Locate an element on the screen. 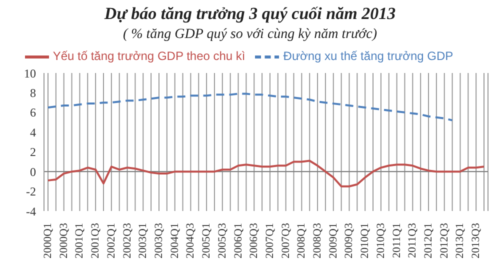 The image size is (500, 274). y-tick-label: 4 is located at coordinates (33, 132).